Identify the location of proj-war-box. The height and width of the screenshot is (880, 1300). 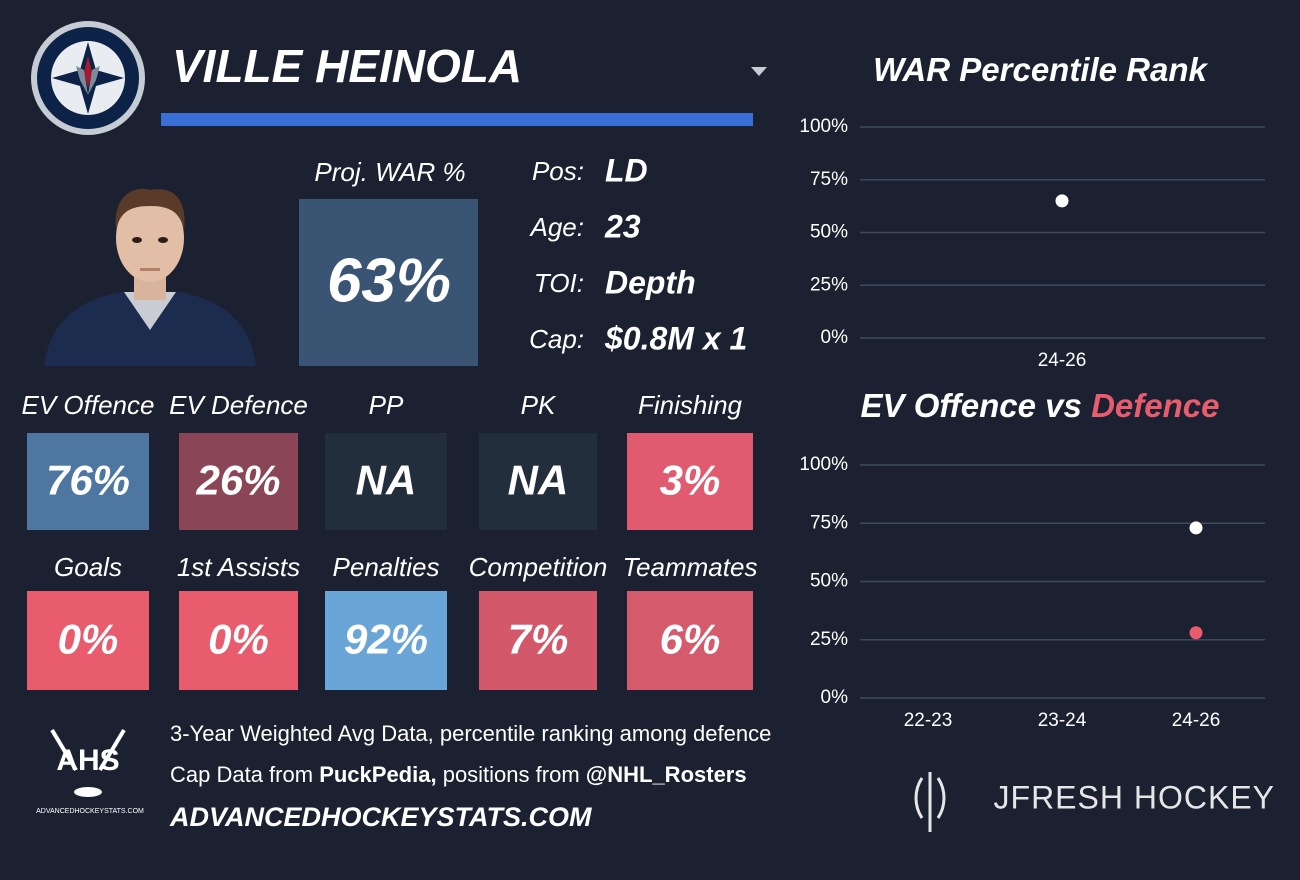
(388, 282).